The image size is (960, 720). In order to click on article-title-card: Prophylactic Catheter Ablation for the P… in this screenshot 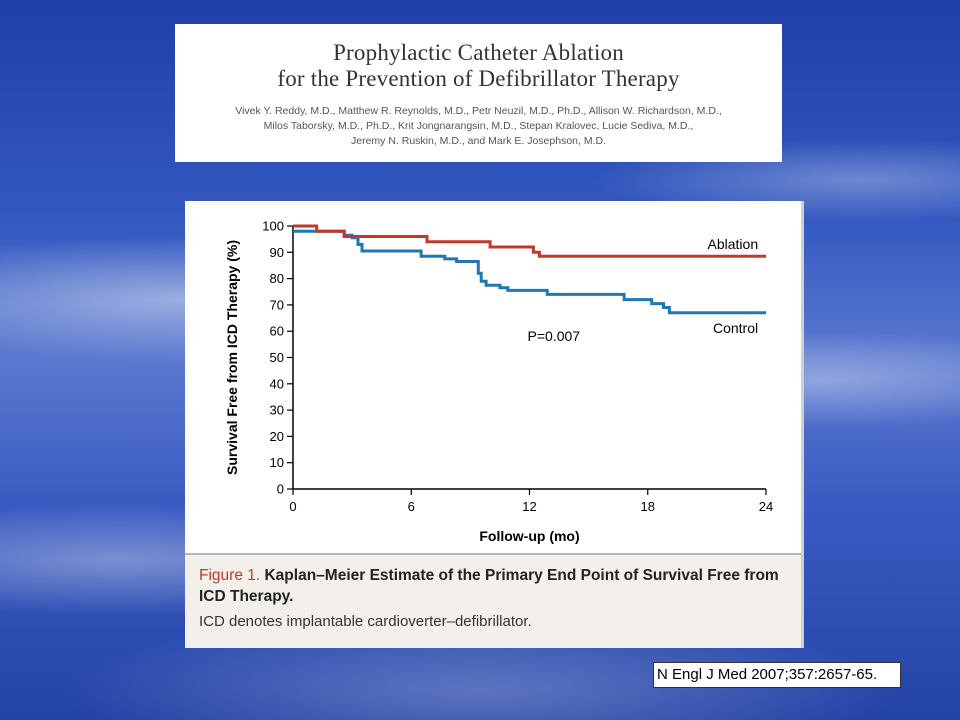, I will do `click(478, 93)`.